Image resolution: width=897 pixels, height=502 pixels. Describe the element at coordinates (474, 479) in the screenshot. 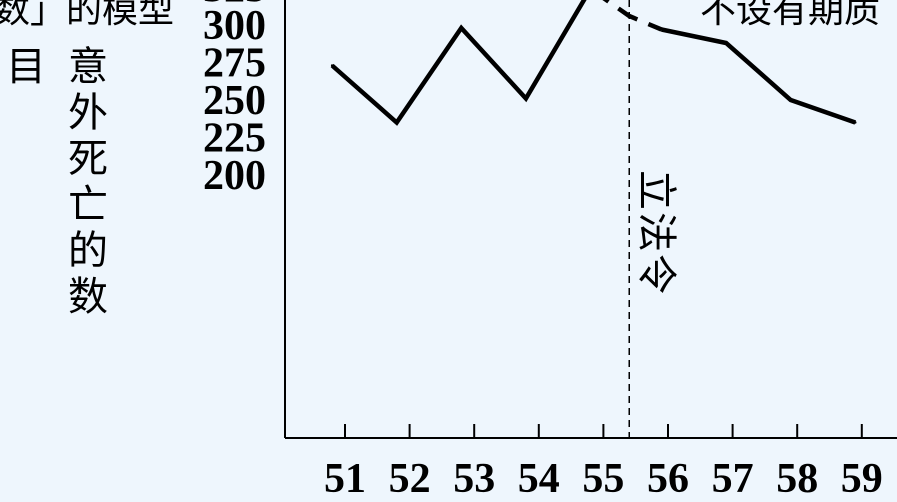

I see `x-tick-label-53: 53` at that location.